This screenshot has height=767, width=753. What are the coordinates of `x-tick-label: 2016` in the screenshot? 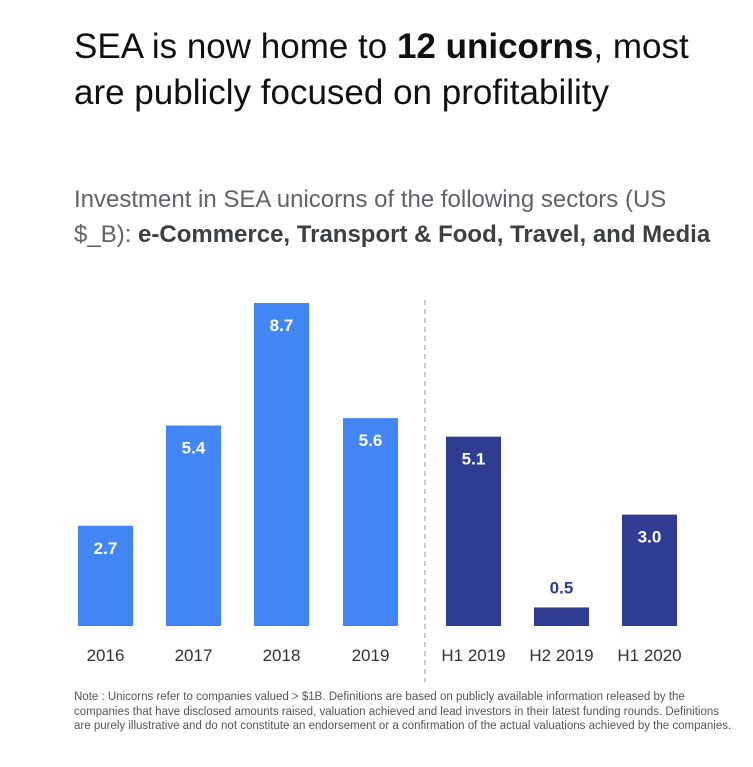 It's located at (106, 655).